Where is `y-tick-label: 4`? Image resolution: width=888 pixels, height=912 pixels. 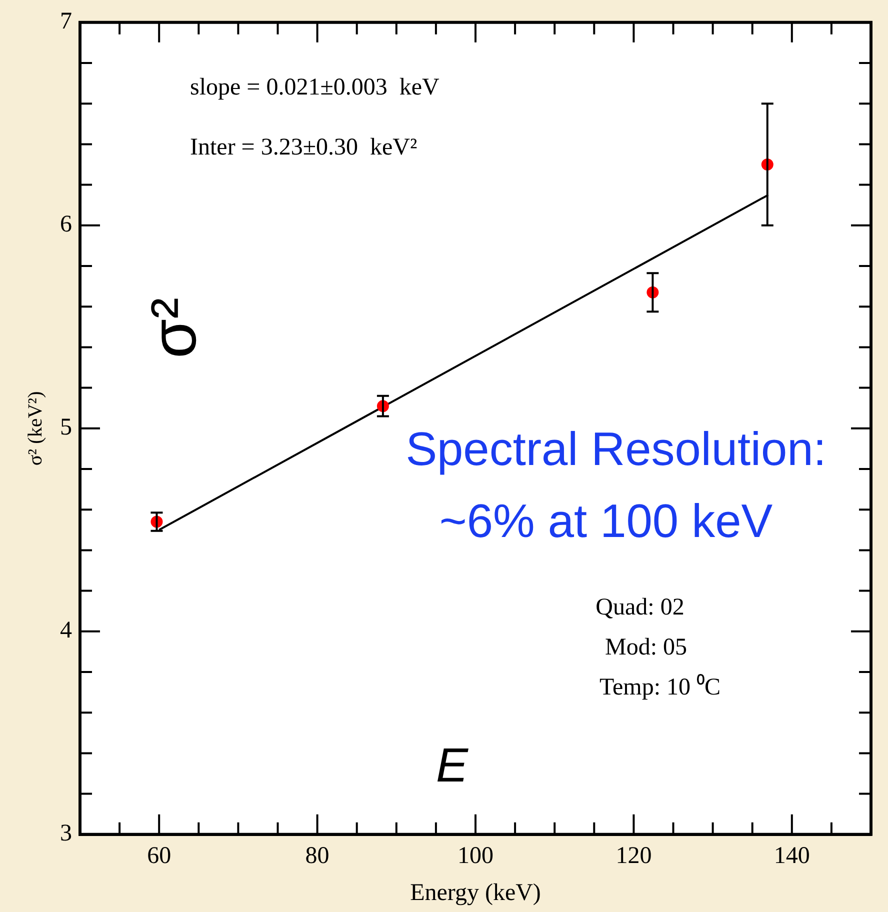
y-tick-label: 4 is located at coordinates (66, 631).